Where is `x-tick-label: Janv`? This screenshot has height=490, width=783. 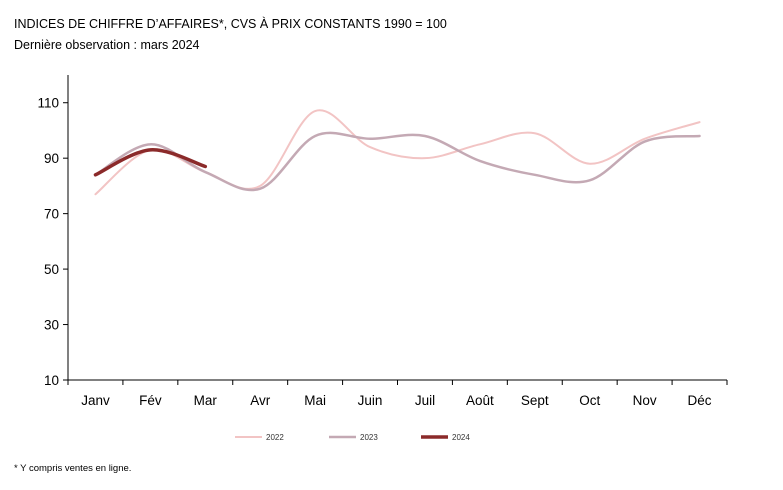
x-tick-label: Janv is located at coordinates (95, 400).